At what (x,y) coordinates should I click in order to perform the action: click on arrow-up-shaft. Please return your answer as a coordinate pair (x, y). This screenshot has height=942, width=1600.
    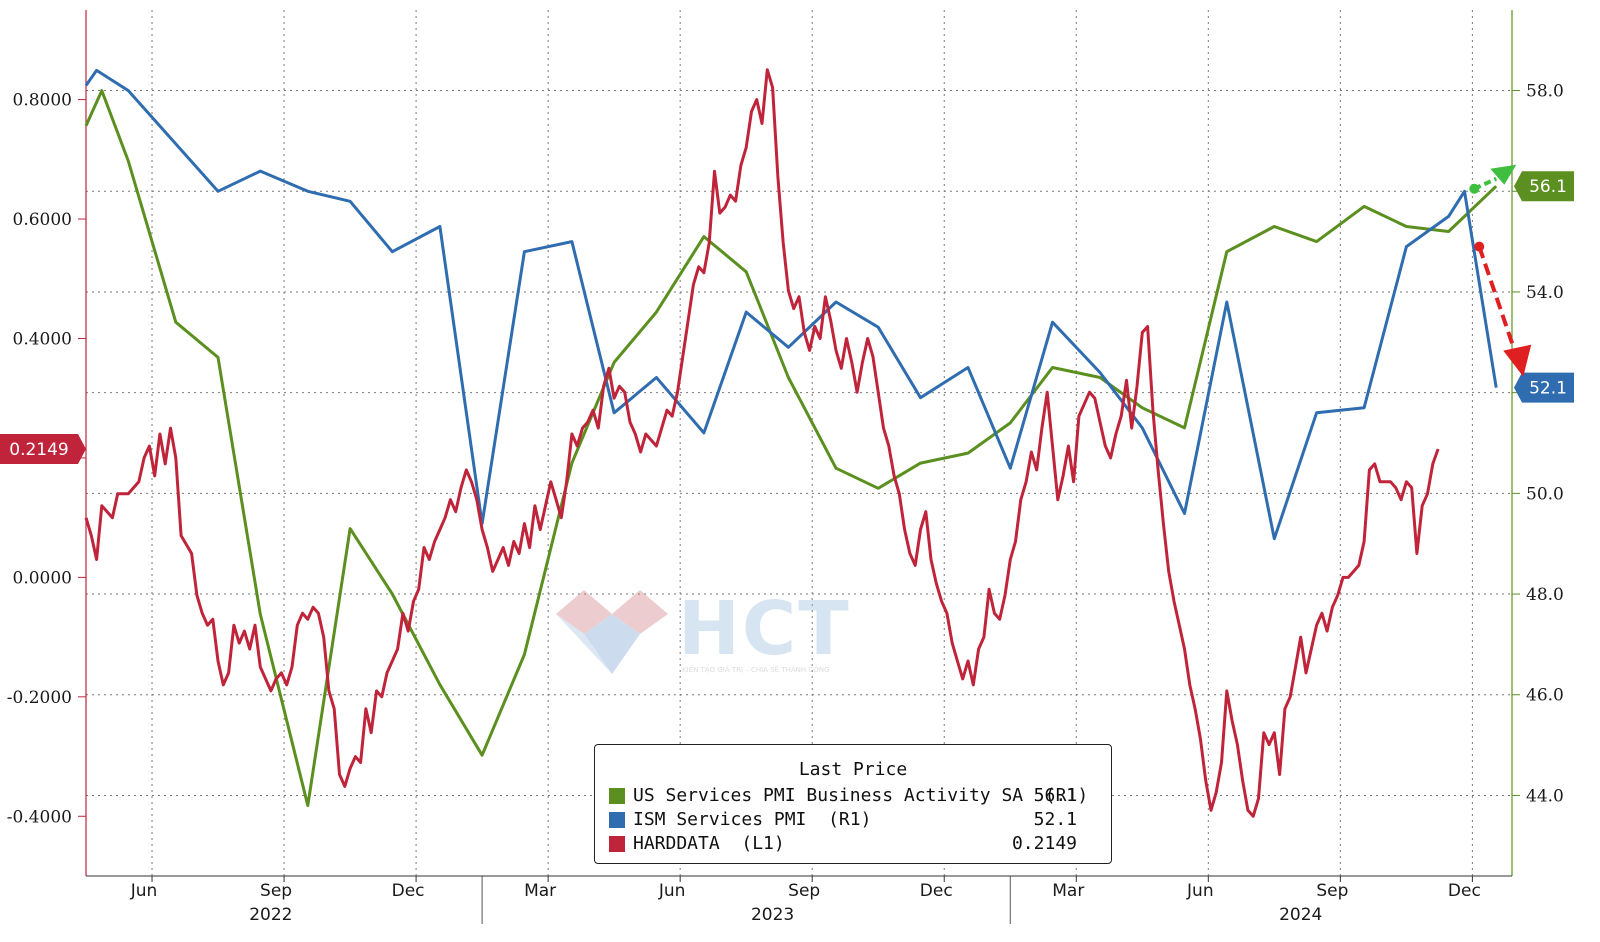
    Looking at the image, I should click on (1485, 183).